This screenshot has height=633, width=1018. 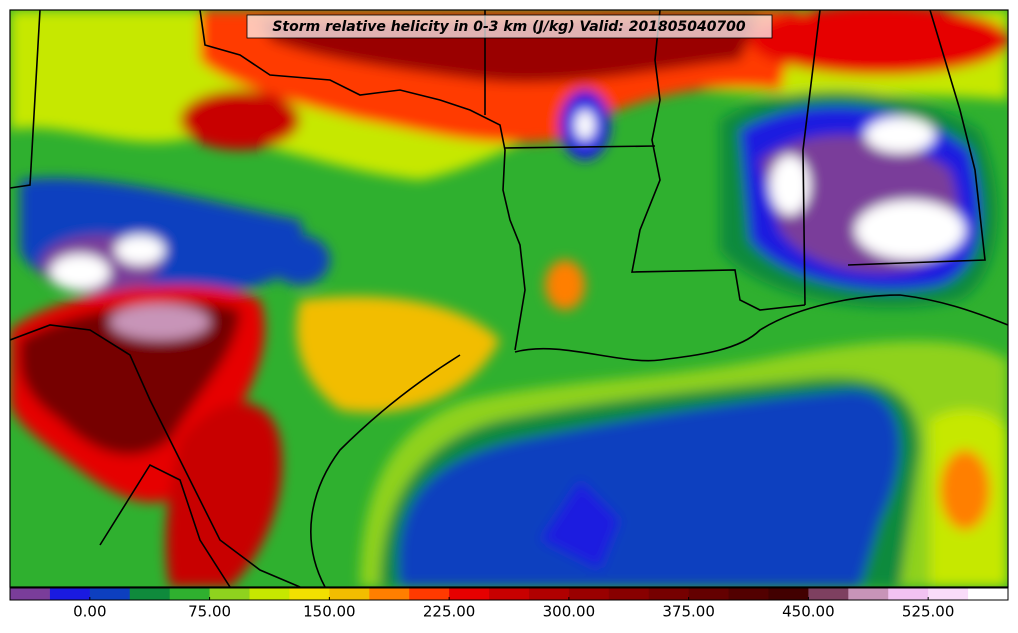 What do you see at coordinates (209, 612) in the screenshot?
I see `colorbar-tick-label: 75.00` at bounding box center [209, 612].